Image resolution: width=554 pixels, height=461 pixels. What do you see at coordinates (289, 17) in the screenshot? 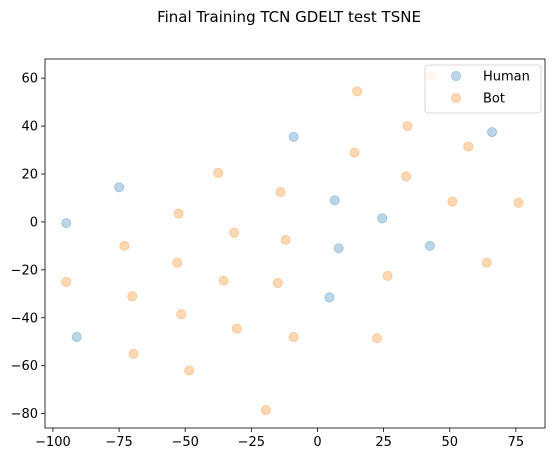
I see `chart-title: Final Training TCN GDELT test TSNE` at bounding box center [289, 17].